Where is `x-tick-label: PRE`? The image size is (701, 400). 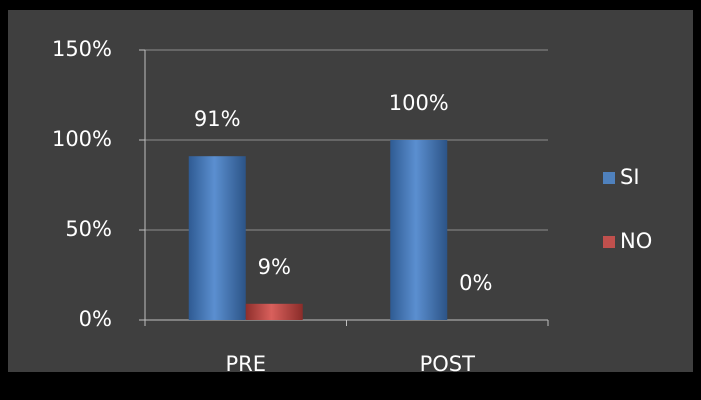 x-tick-label: PRE is located at coordinates (245, 364).